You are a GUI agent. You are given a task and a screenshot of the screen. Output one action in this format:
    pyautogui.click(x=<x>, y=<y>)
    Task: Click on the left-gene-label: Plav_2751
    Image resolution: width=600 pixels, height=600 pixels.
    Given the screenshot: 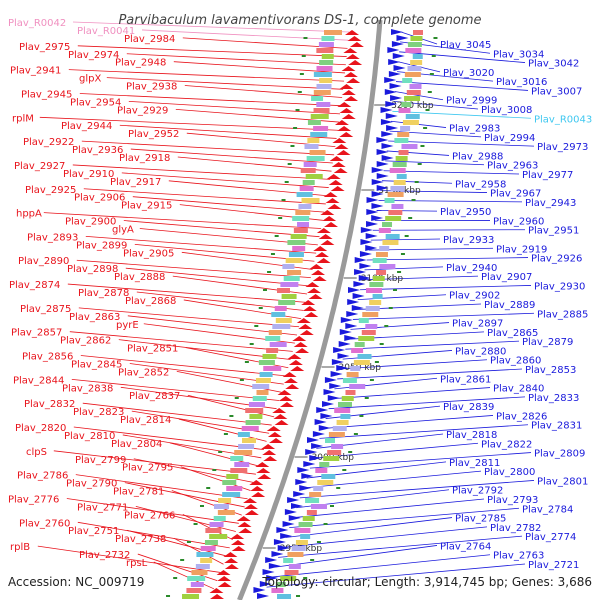 What is the action you would take?
    pyautogui.click(x=93, y=531)
    